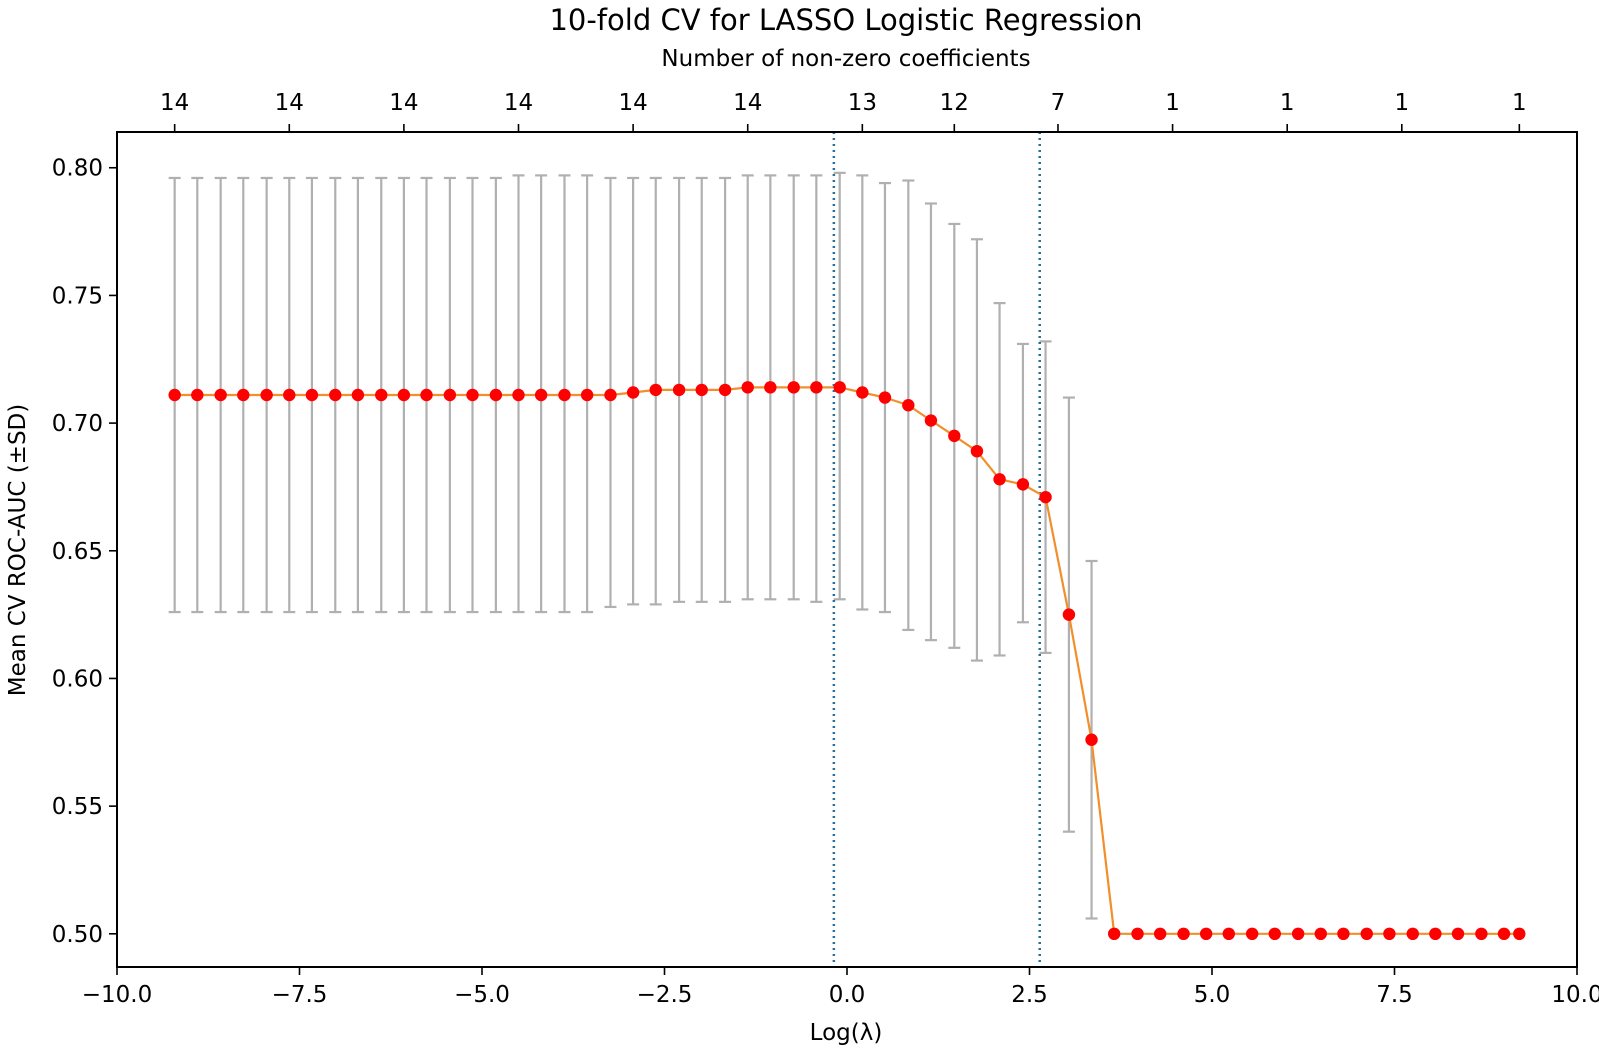 The width and height of the screenshot is (1599, 1054). What do you see at coordinates (77, 935) in the screenshot?
I see `y-tick-label: 0.50` at bounding box center [77, 935].